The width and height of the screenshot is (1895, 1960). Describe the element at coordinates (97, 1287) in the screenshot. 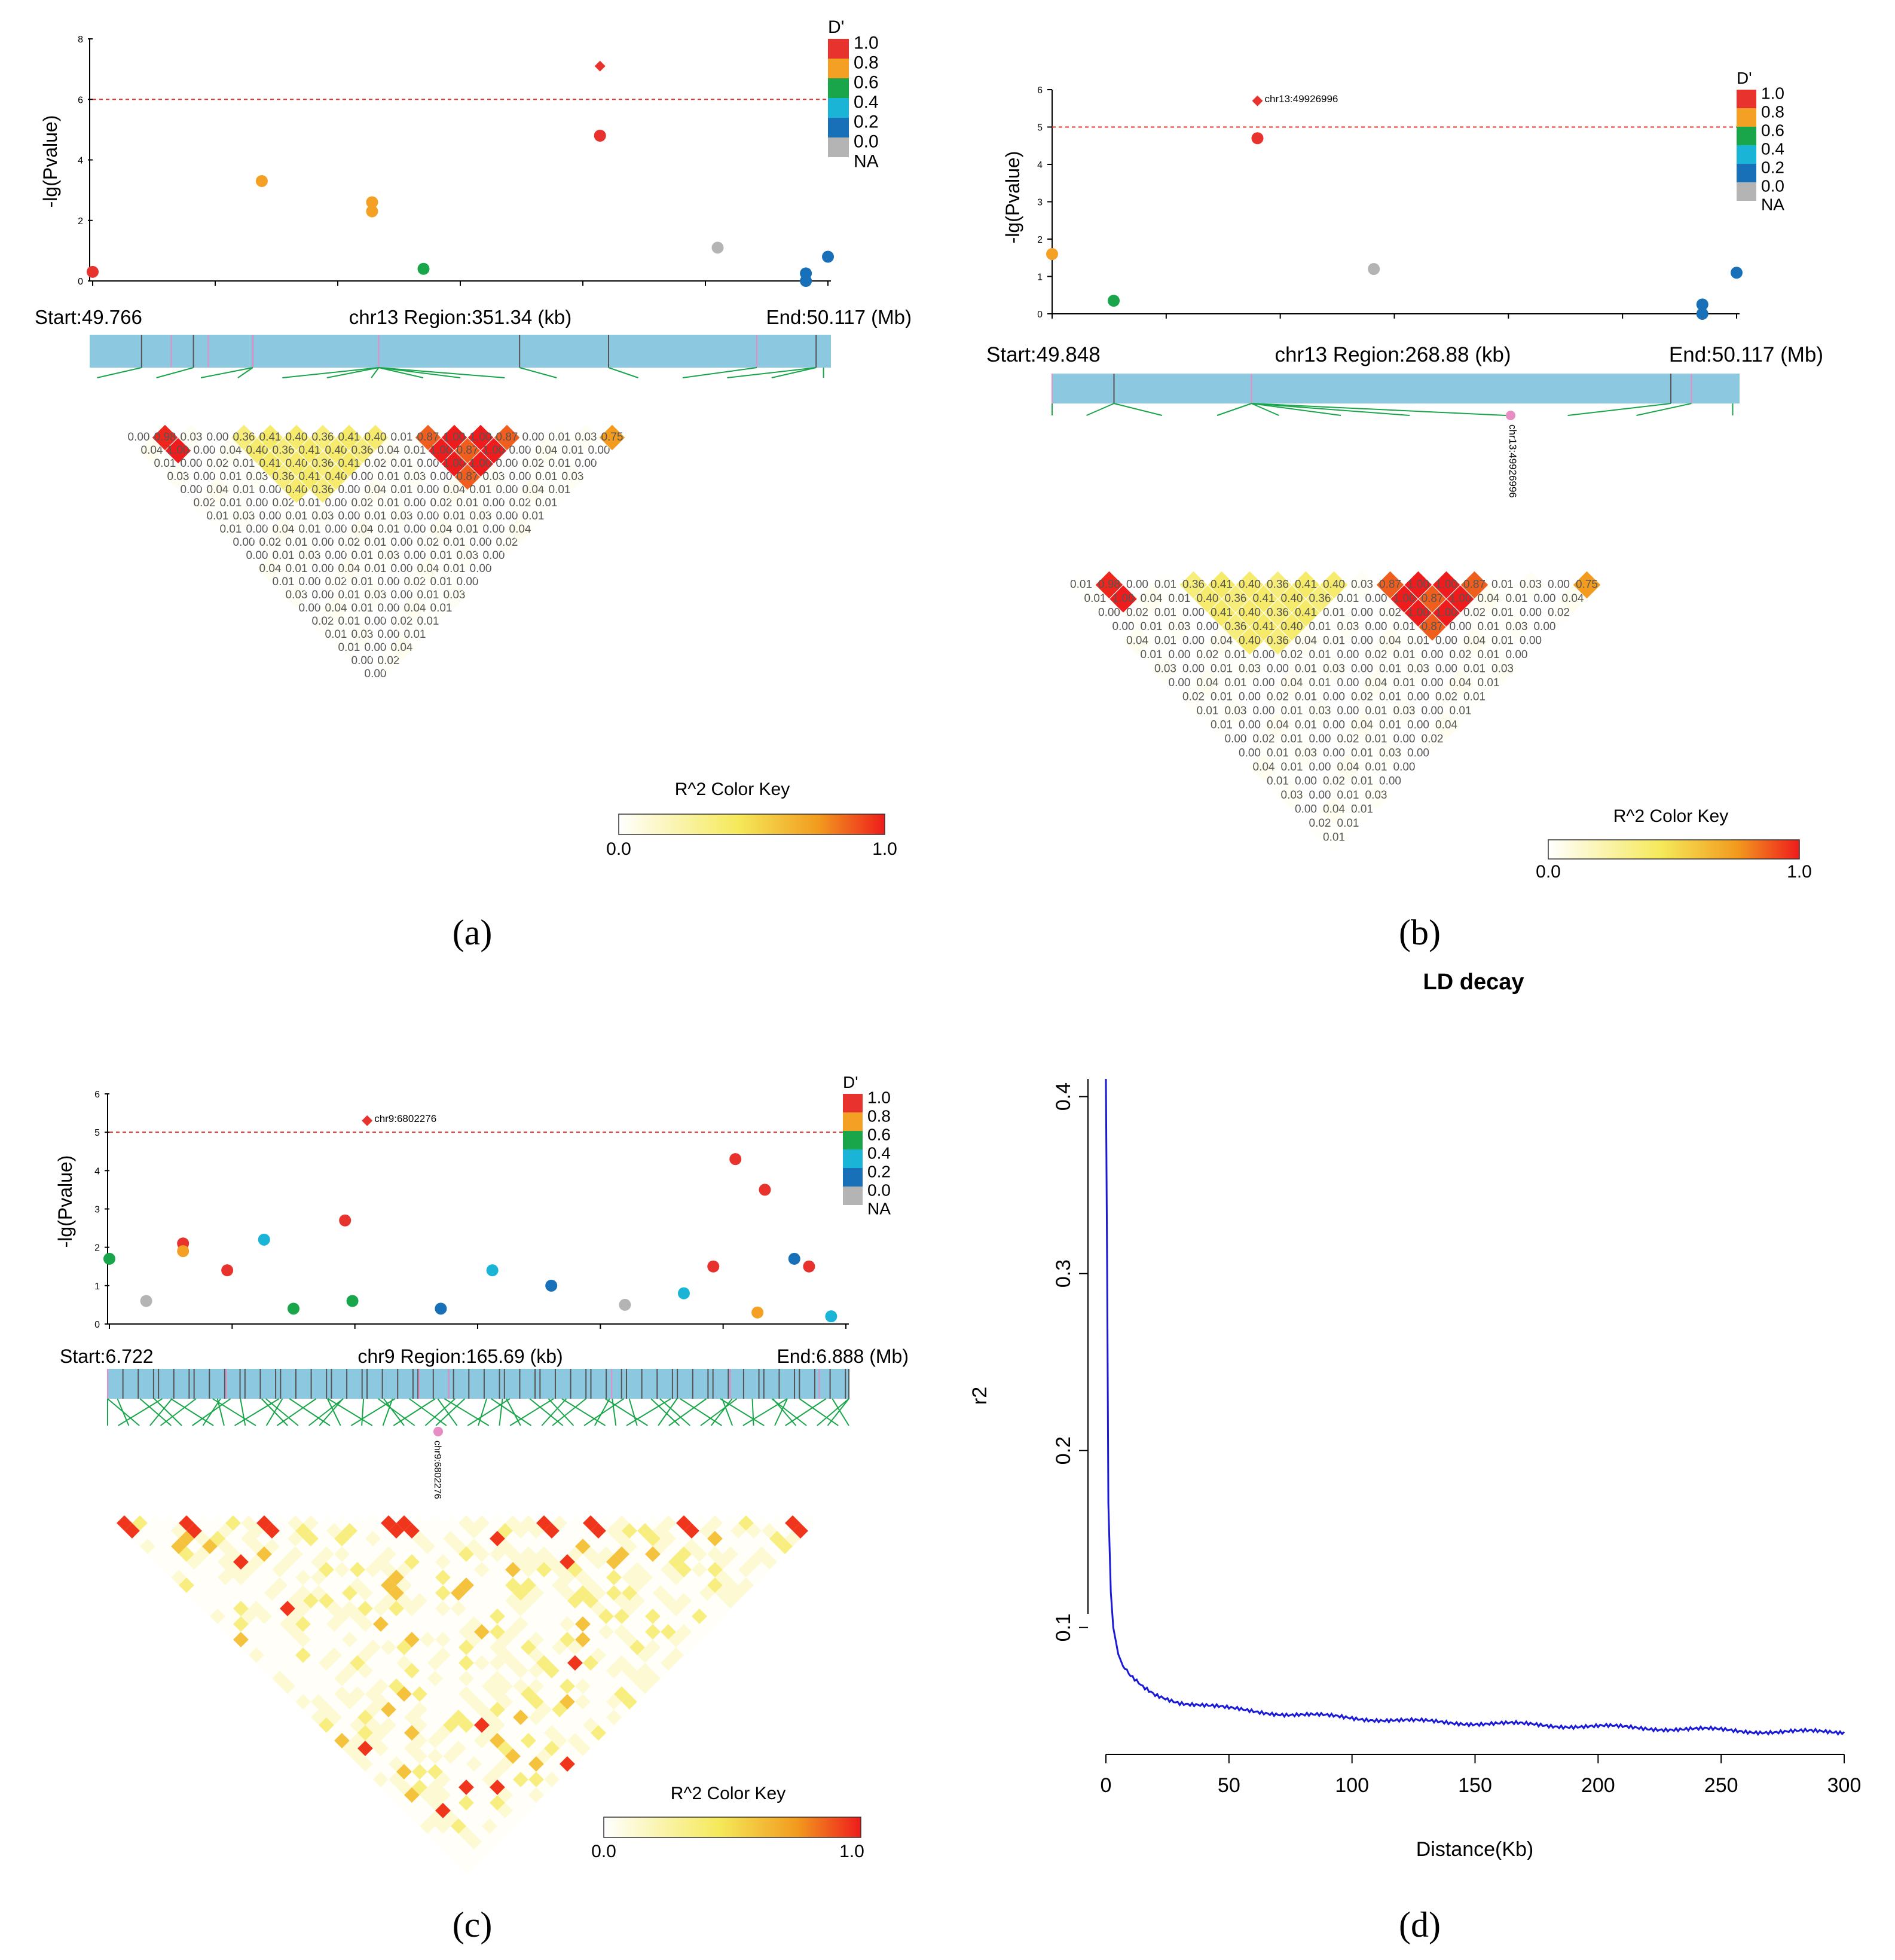

I see `y-tick-label: 1` at that location.